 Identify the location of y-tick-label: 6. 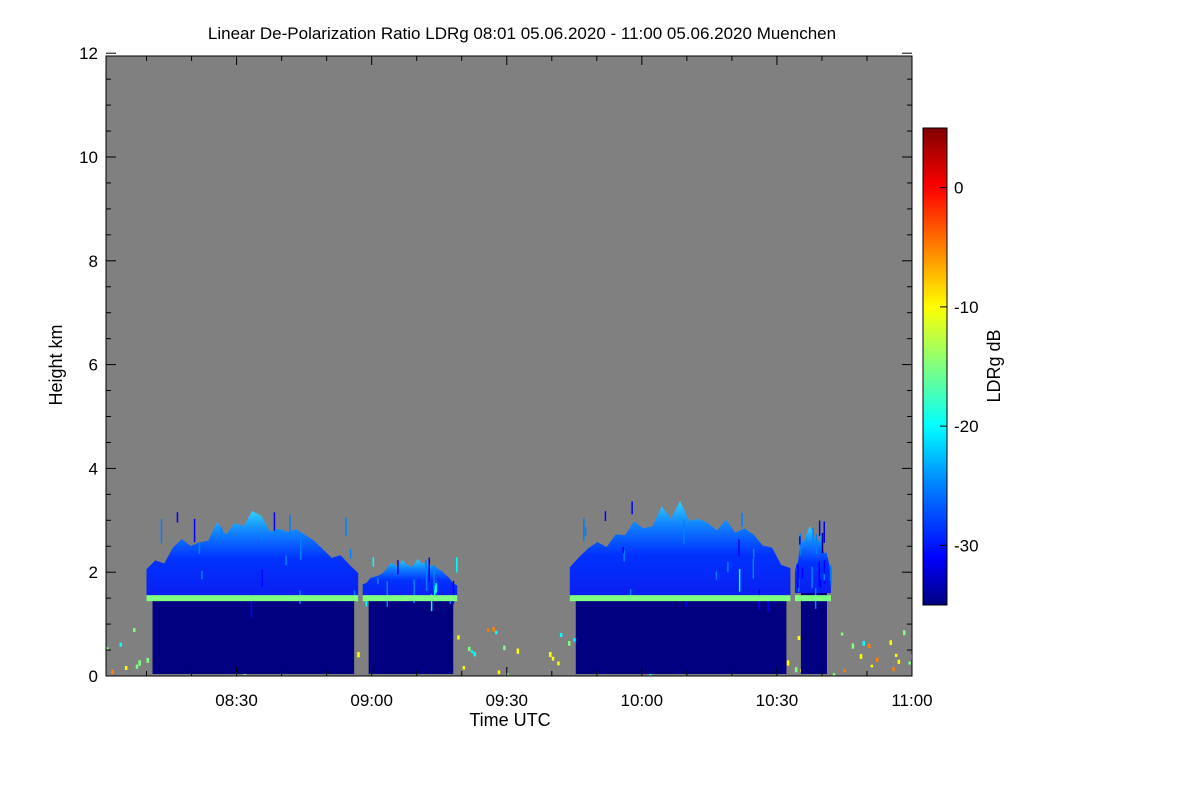
(93, 365).